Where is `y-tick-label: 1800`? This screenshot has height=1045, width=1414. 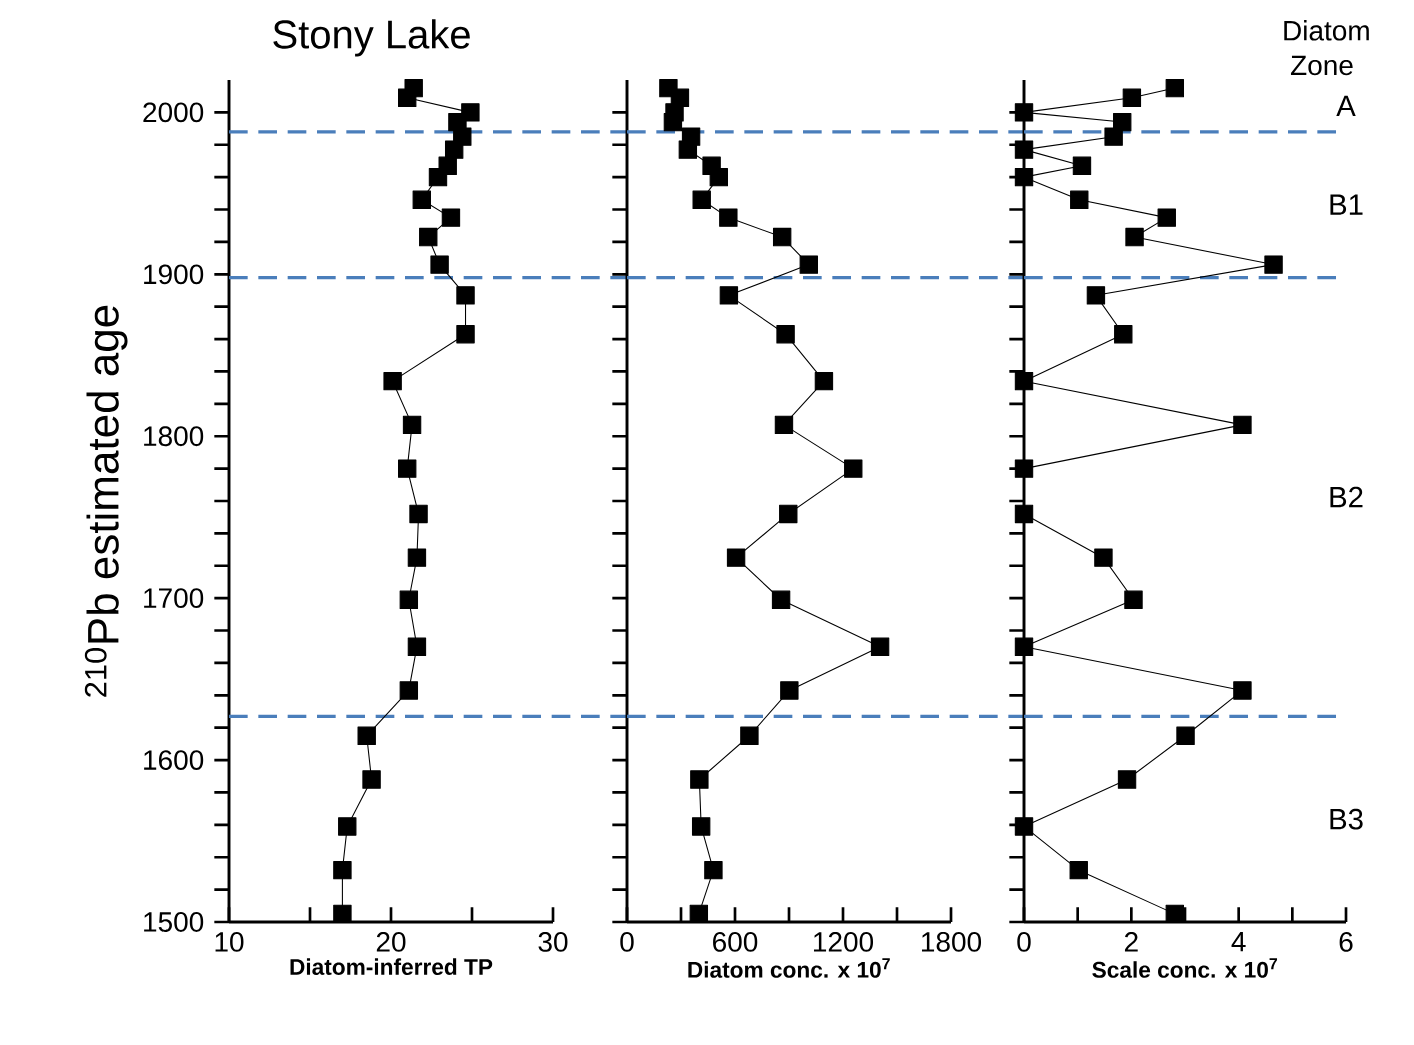
y-tick-label: 1800 is located at coordinates (174, 436).